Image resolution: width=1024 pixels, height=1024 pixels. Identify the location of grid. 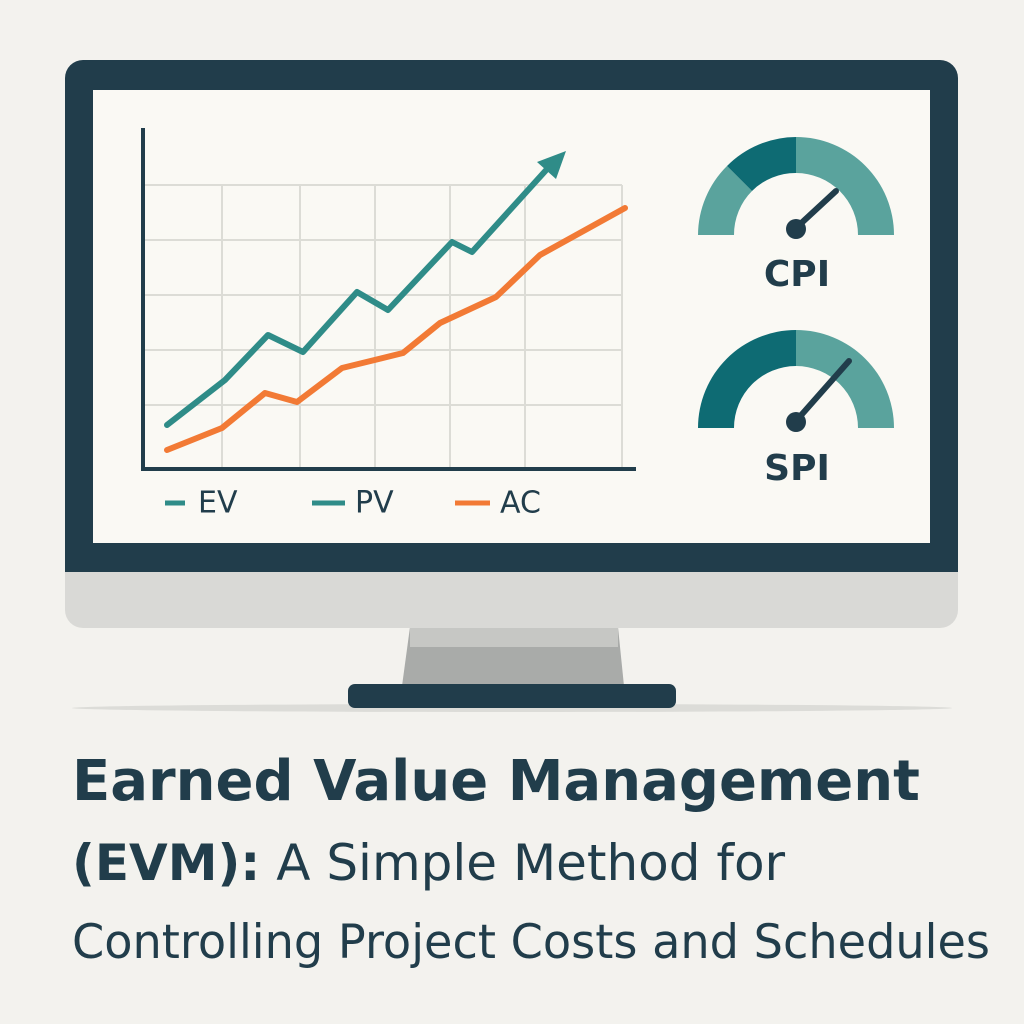
(383, 327).